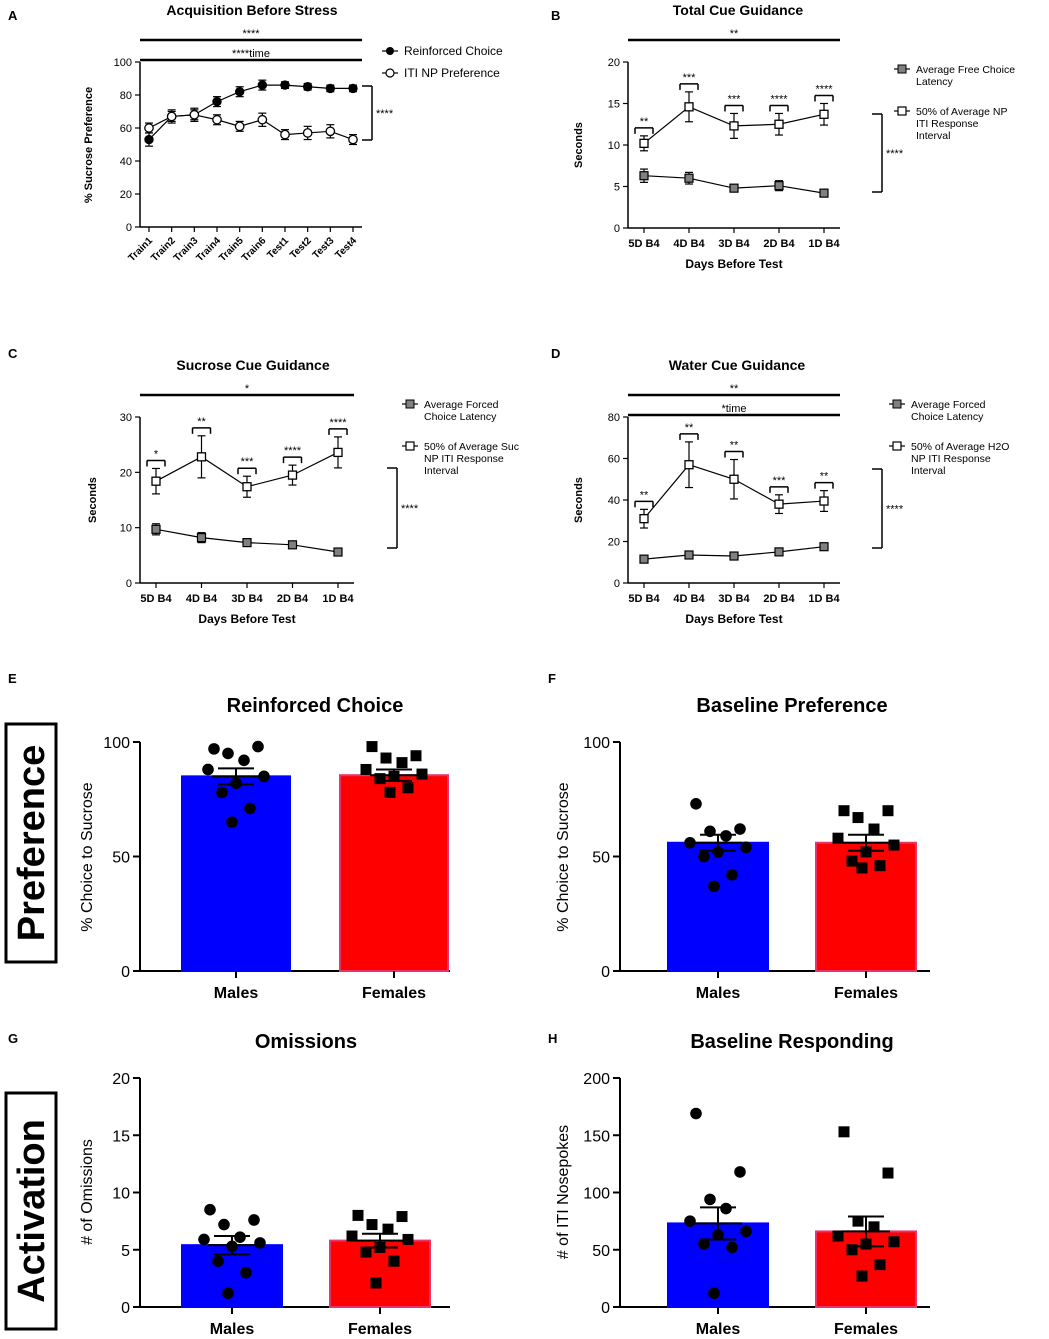 The height and width of the screenshot is (1339, 1049). What do you see at coordinates (293, 451) in the screenshot?
I see `pair-stars: ****` at bounding box center [293, 451].